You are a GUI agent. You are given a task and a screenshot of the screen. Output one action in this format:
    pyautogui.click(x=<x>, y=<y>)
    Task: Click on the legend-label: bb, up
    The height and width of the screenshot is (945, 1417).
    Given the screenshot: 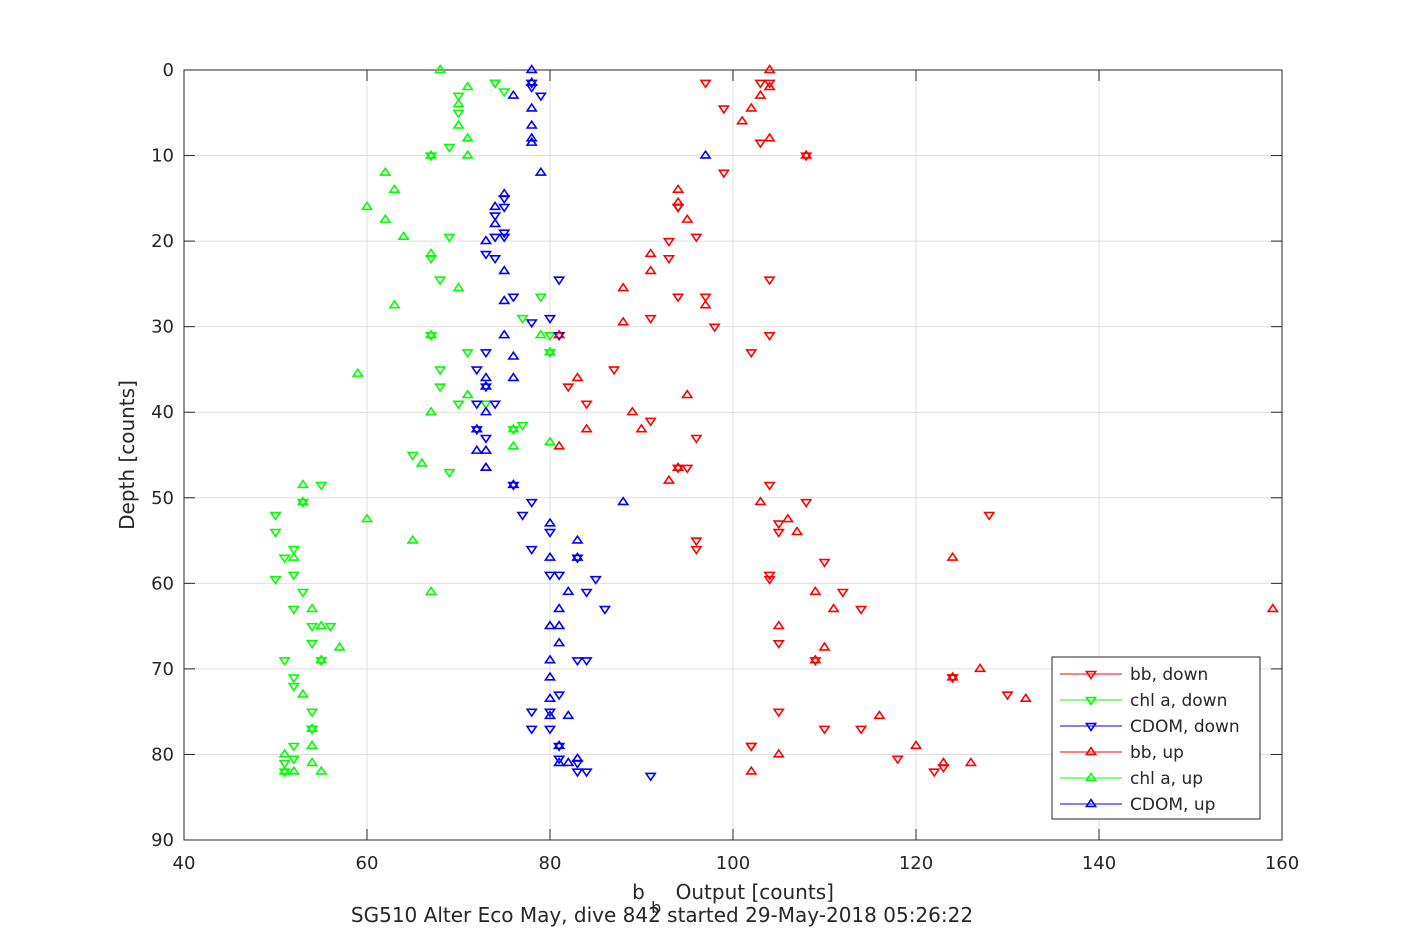 What is the action you would take?
    pyautogui.click(x=1157, y=753)
    